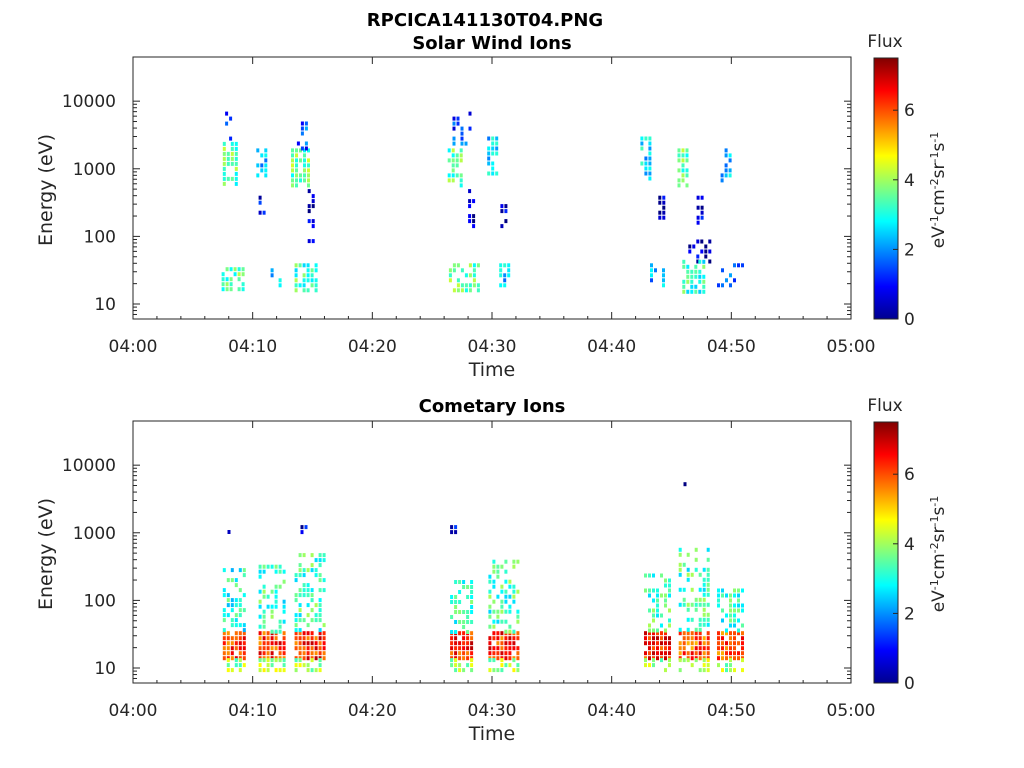  What do you see at coordinates (886, 552) in the screenshot?
I see `colorbar-cometary` at bounding box center [886, 552].